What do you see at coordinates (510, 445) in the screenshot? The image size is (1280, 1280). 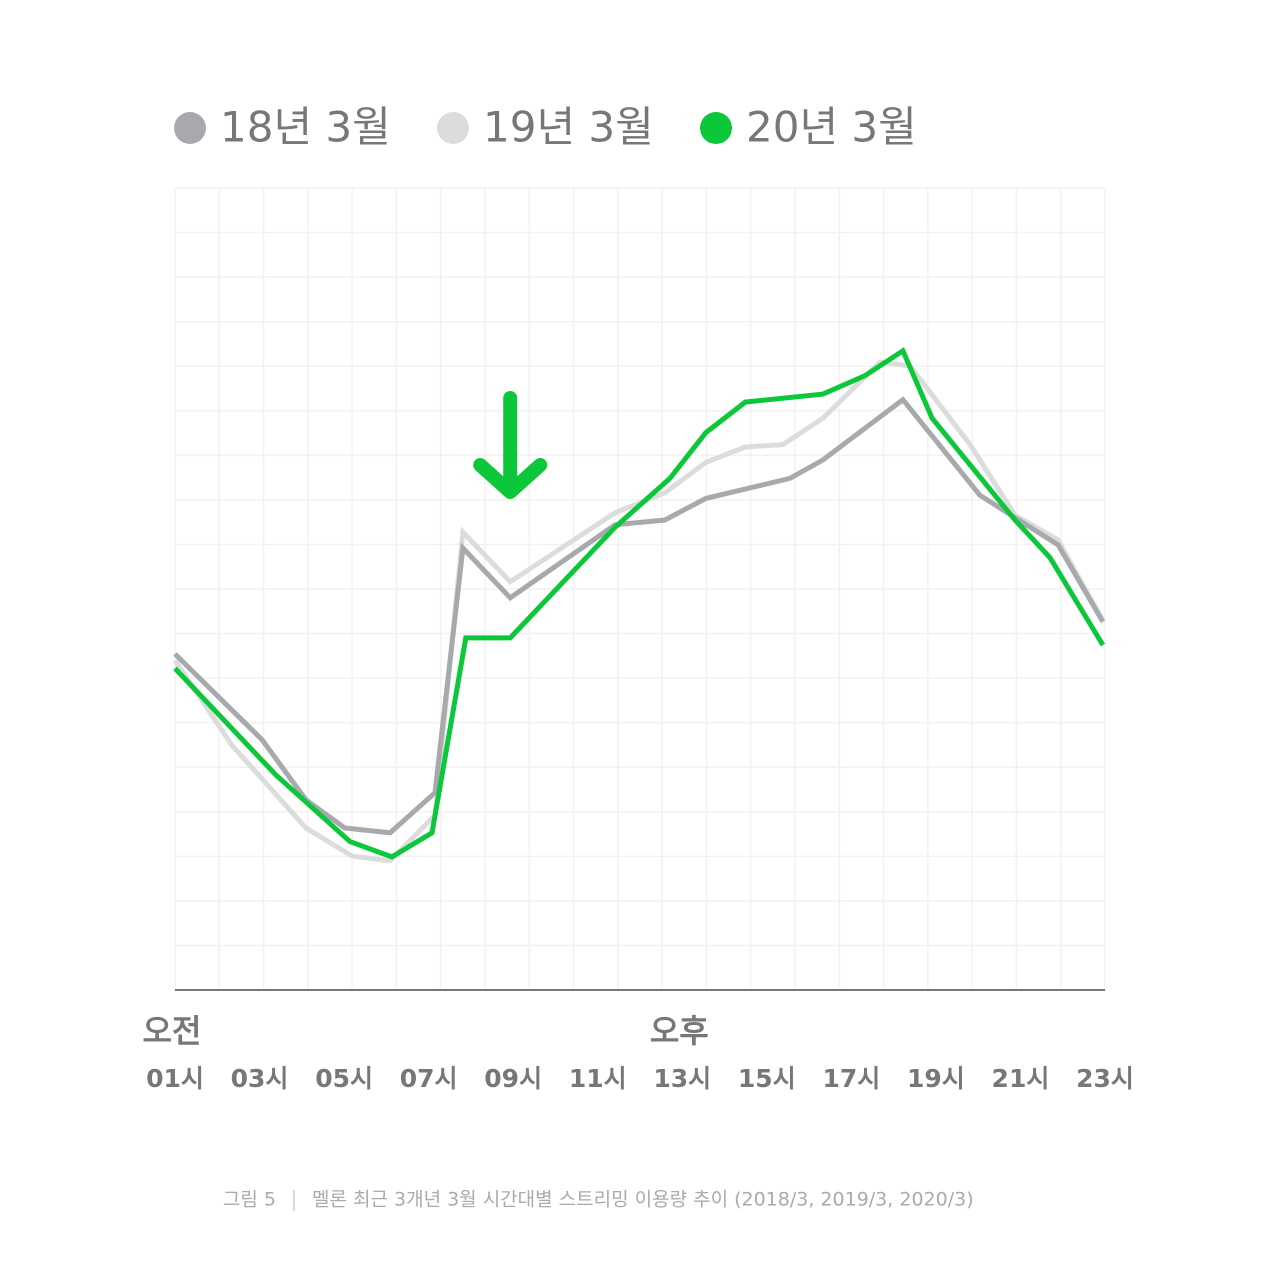 I see `annotation-arrow` at bounding box center [510, 445].